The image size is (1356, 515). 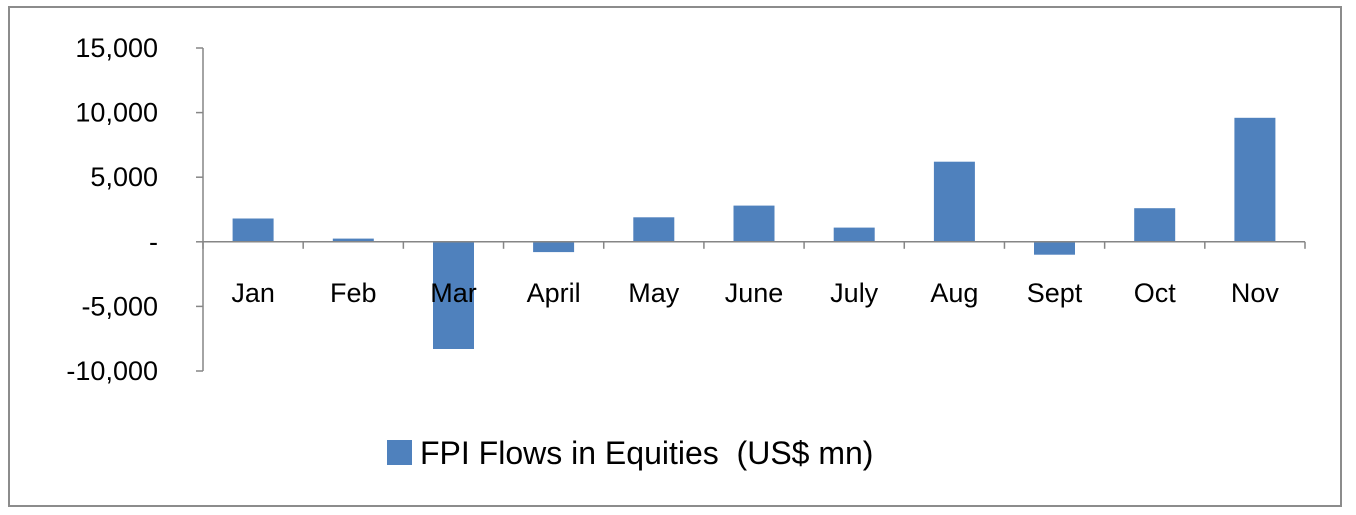 What do you see at coordinates (116, 113) in the screenshot?
I see `y-tick-label: 10,000` at bounding box center [116, 113].